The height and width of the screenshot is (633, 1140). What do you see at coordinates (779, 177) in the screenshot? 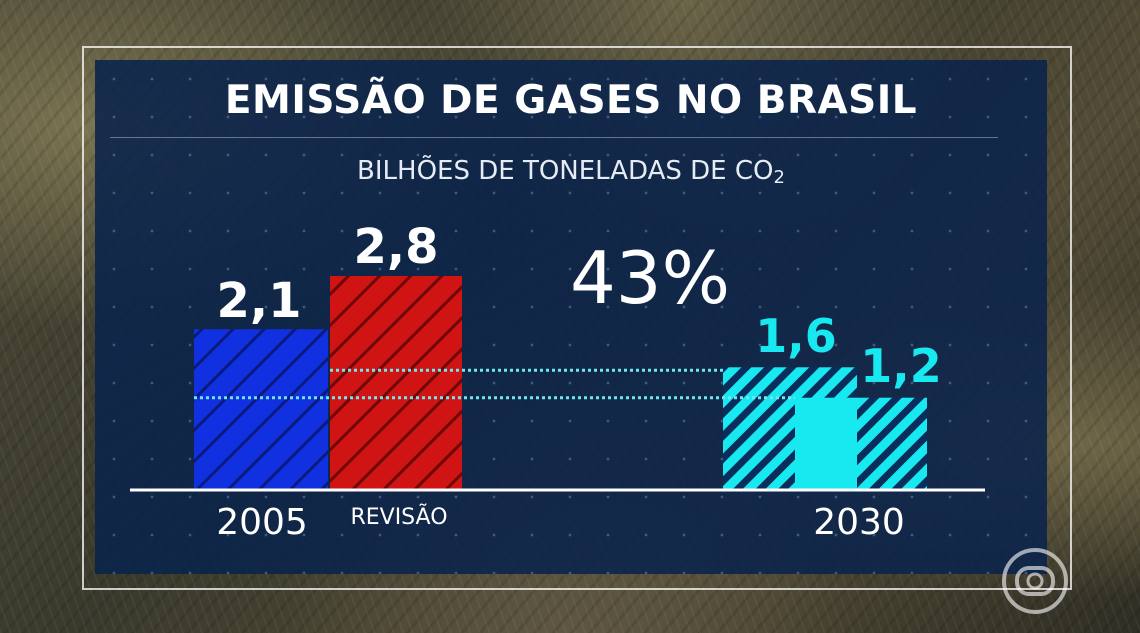
I see `subtitle-subscript: 2` at bounding box center [779, 177].